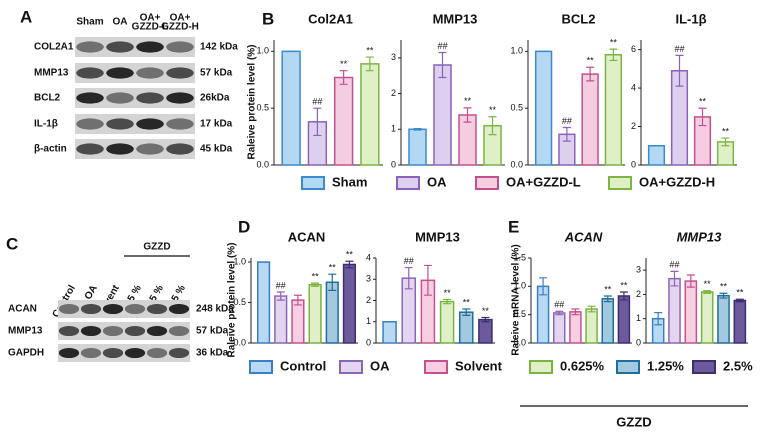  Describe the element at coordinates (479, 365) in the screenshot. I see `legend-label: Solvent` at that location.